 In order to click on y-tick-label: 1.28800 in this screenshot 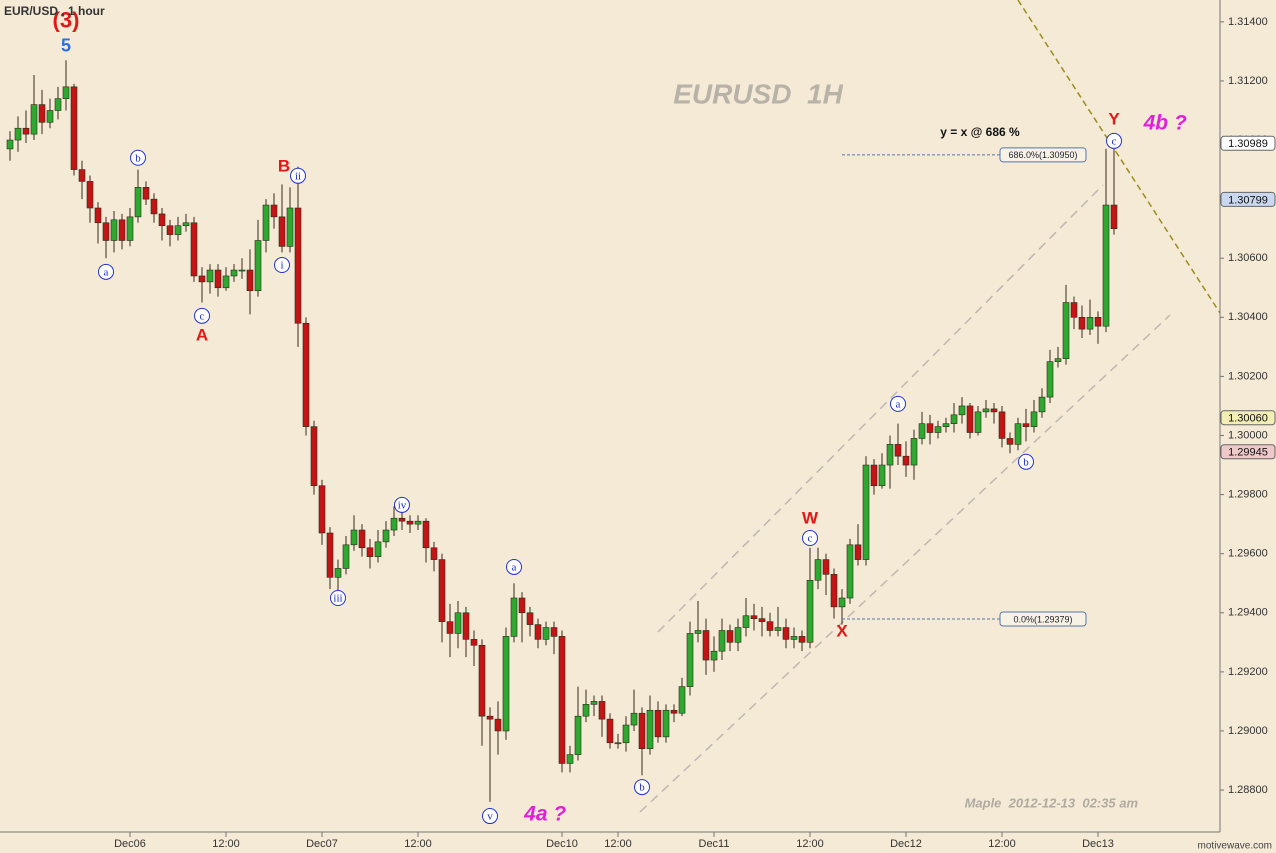, I will do `click(1248, 790)`.